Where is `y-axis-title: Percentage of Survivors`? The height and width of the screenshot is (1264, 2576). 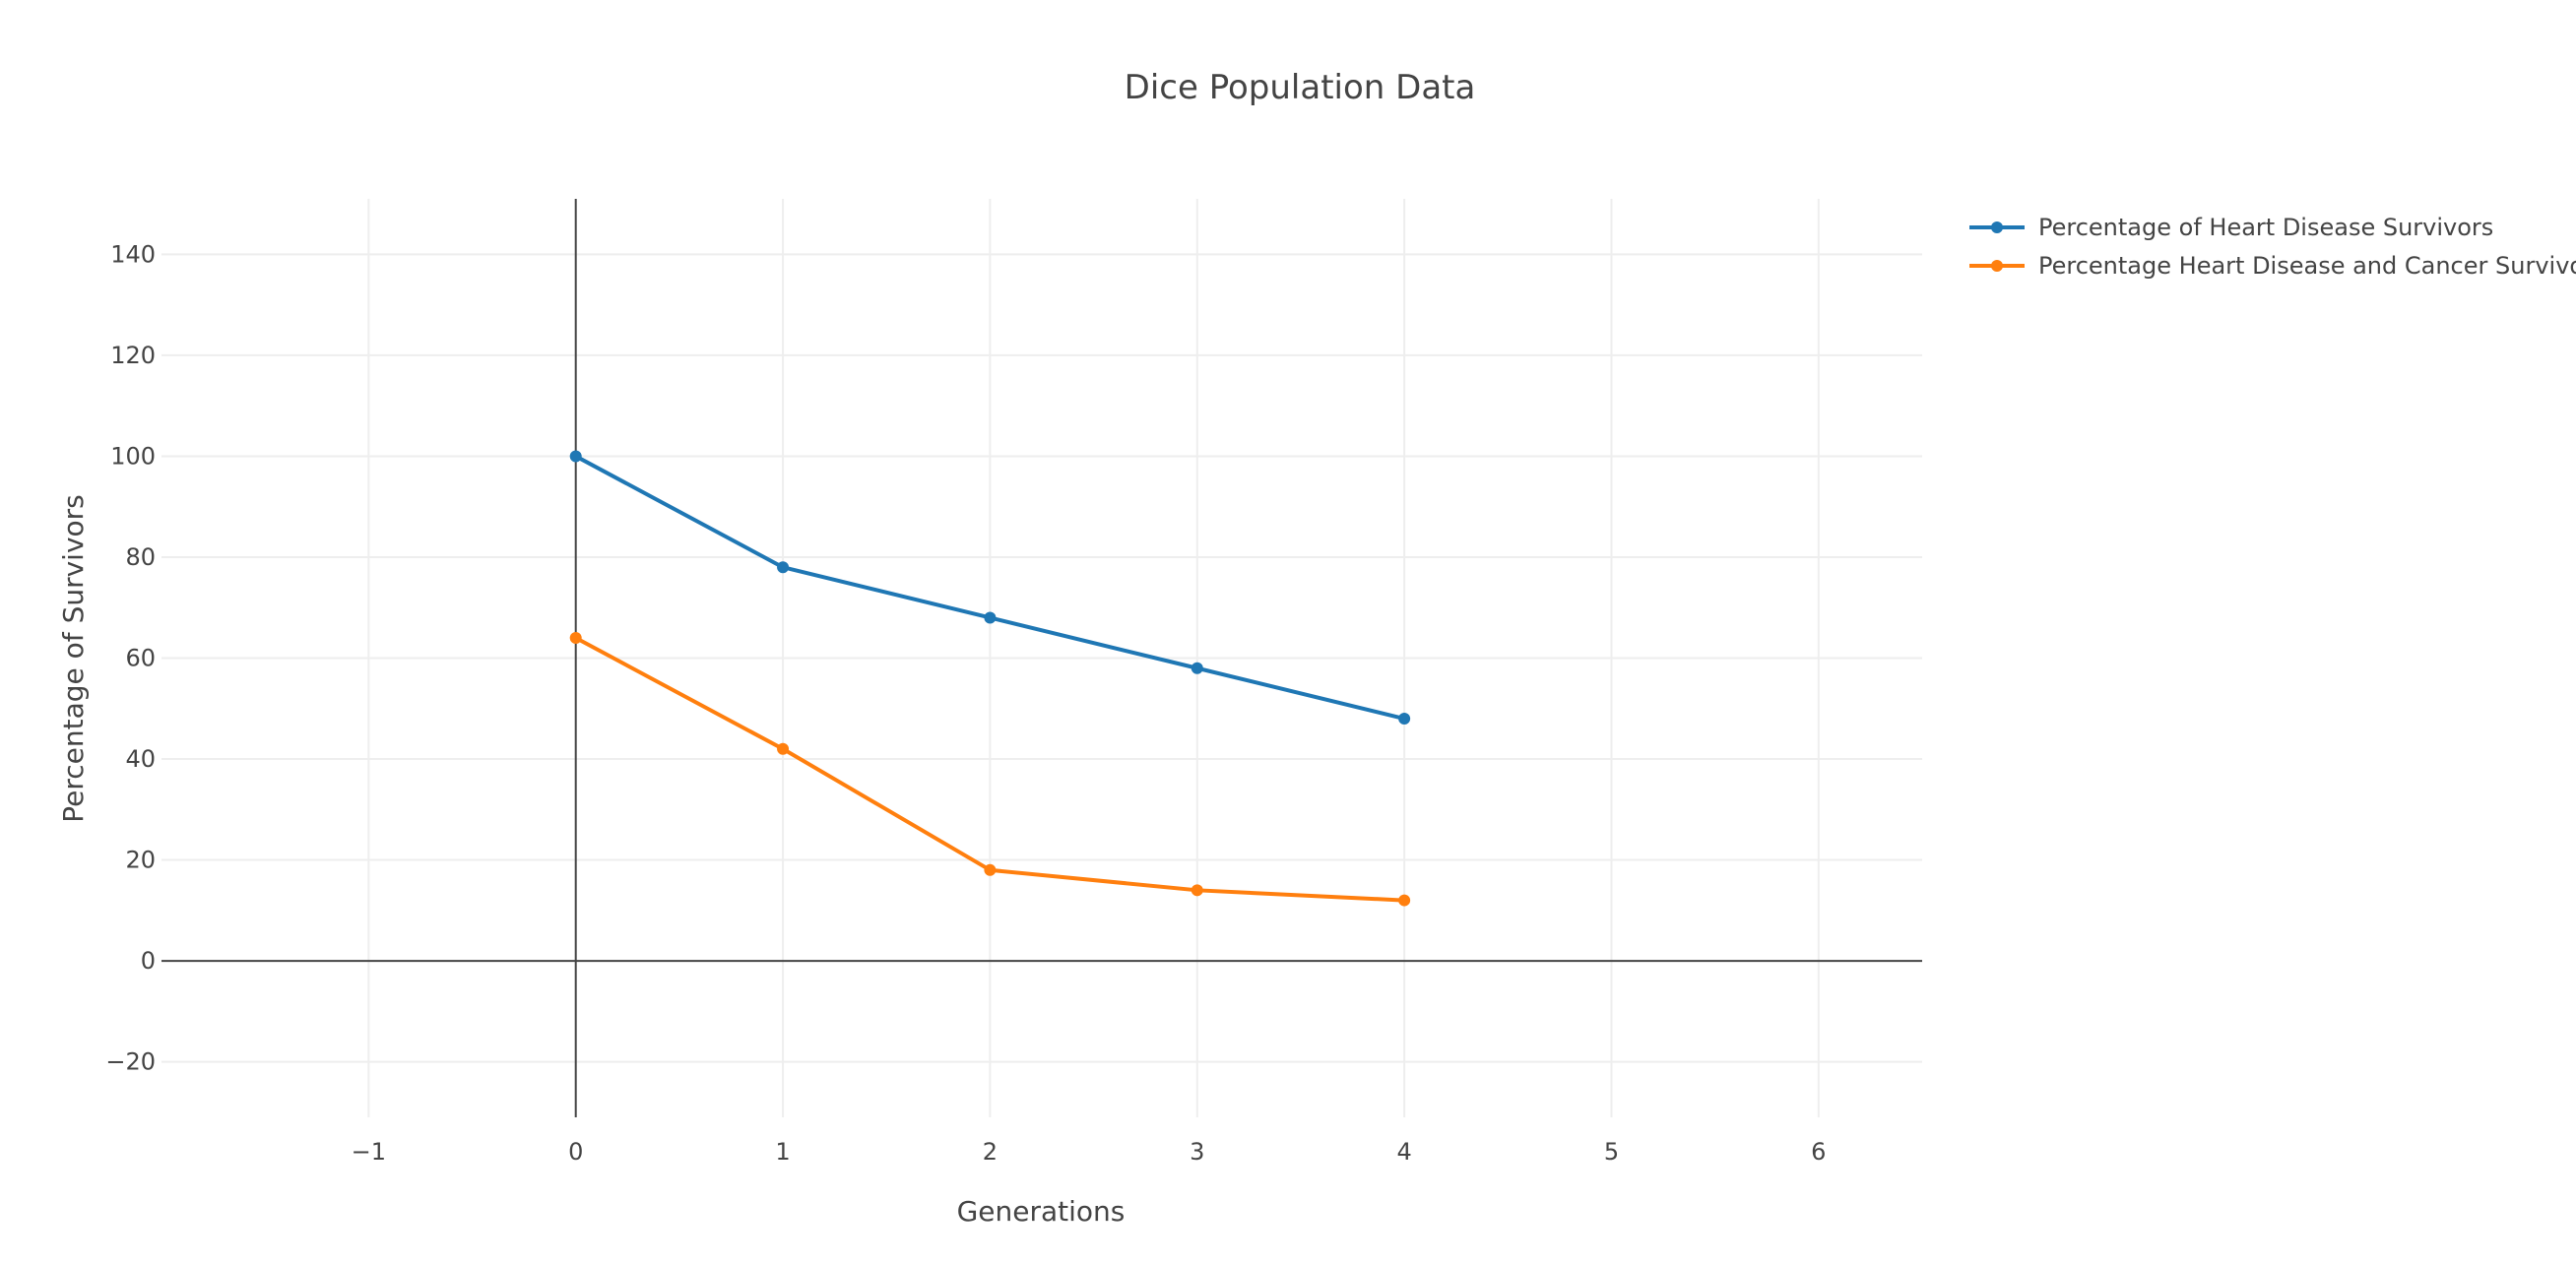 y-axis-title: Percentage of Survivors is located at coordinates (73, 658).